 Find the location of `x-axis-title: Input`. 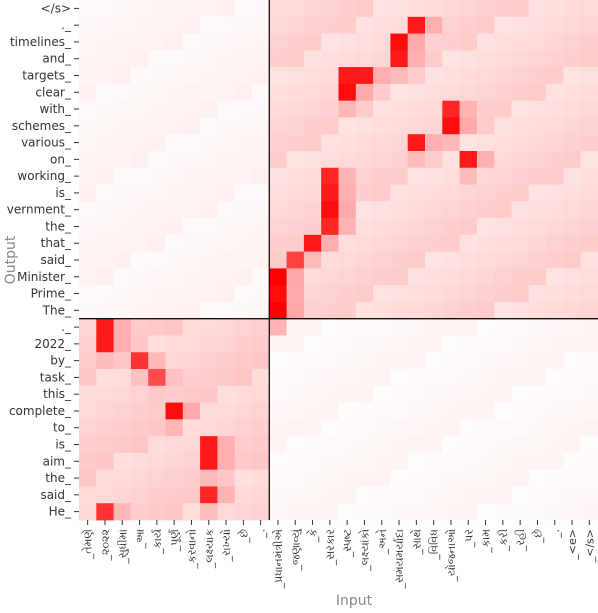

x-axis-title: Input is located at coordinates (354, 601).